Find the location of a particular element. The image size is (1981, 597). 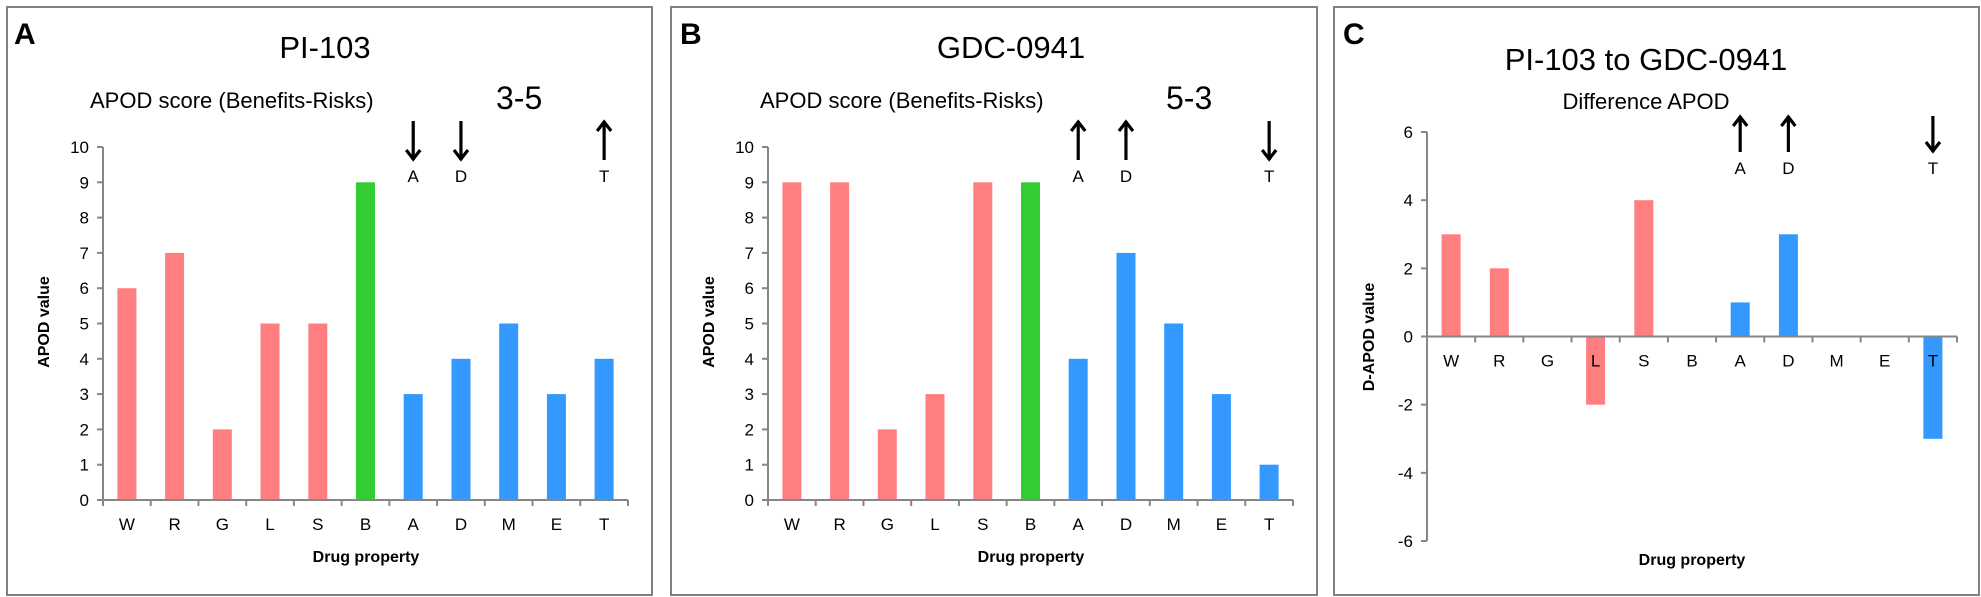

panel-letter: B is located at coordinates (691, 34).